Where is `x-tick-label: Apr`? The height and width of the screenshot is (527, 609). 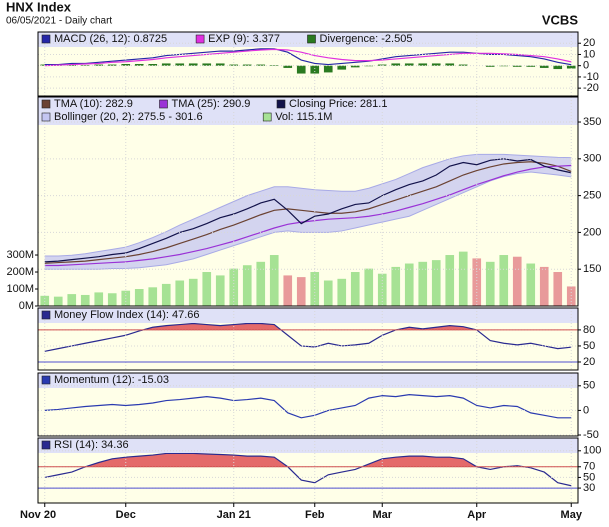 x-tick-label: Apr is located at coordinates (477, 515).